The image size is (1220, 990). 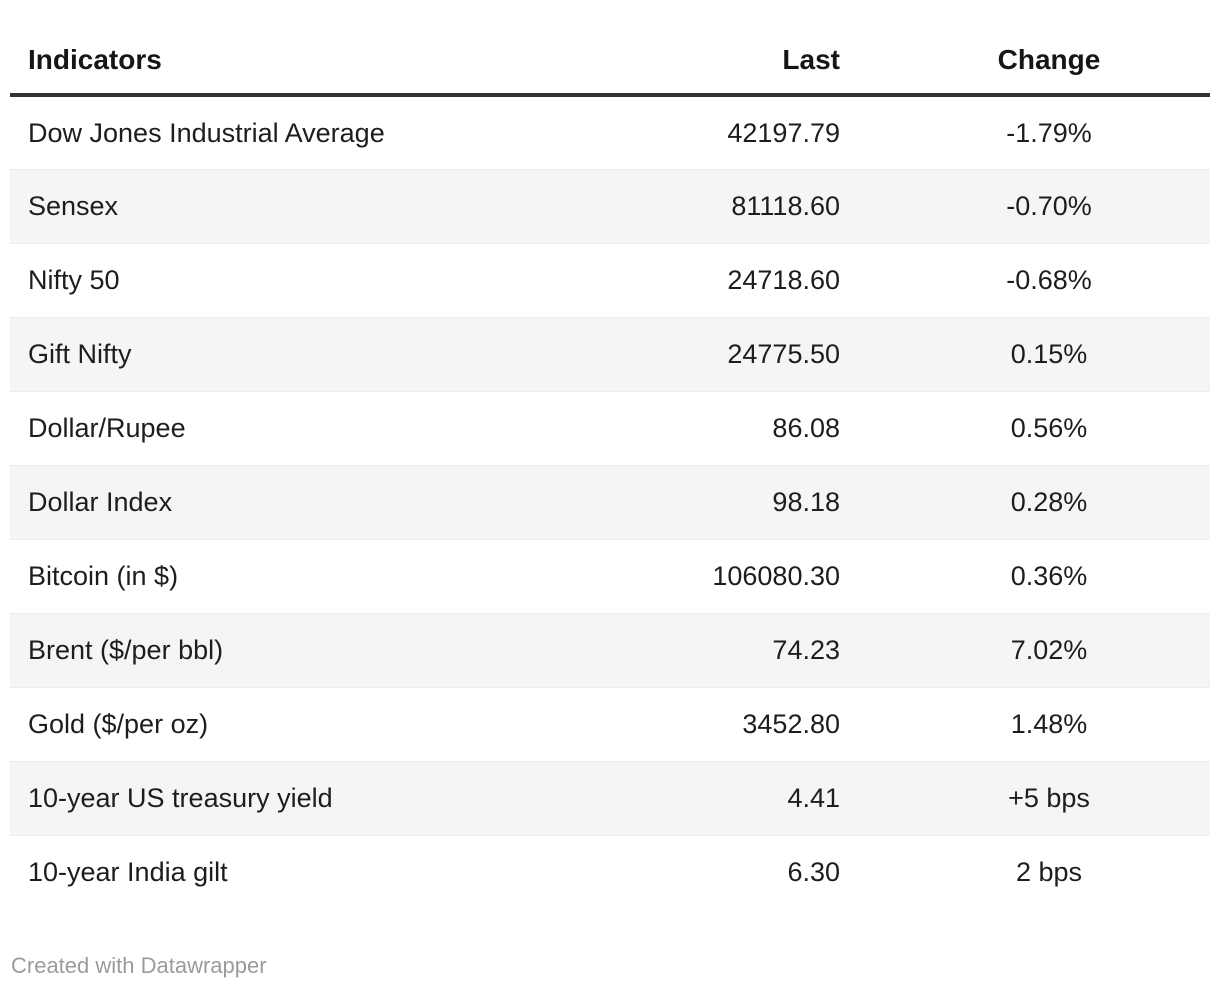 I want to click on table-row: Brent ($/per bbl) 74.23 7.02%, so click(x=610, y=650).